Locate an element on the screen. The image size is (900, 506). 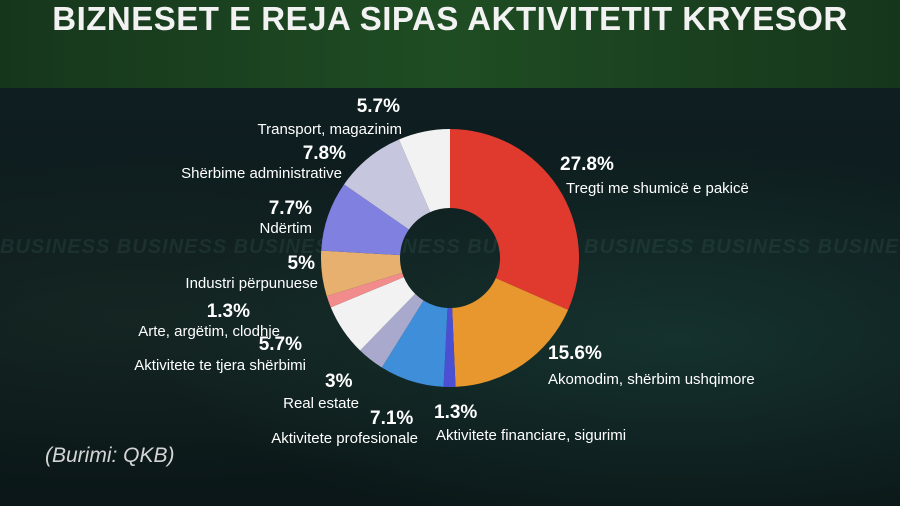
slice-10-value-label: 5.7% is located at coordinates (378, 106).